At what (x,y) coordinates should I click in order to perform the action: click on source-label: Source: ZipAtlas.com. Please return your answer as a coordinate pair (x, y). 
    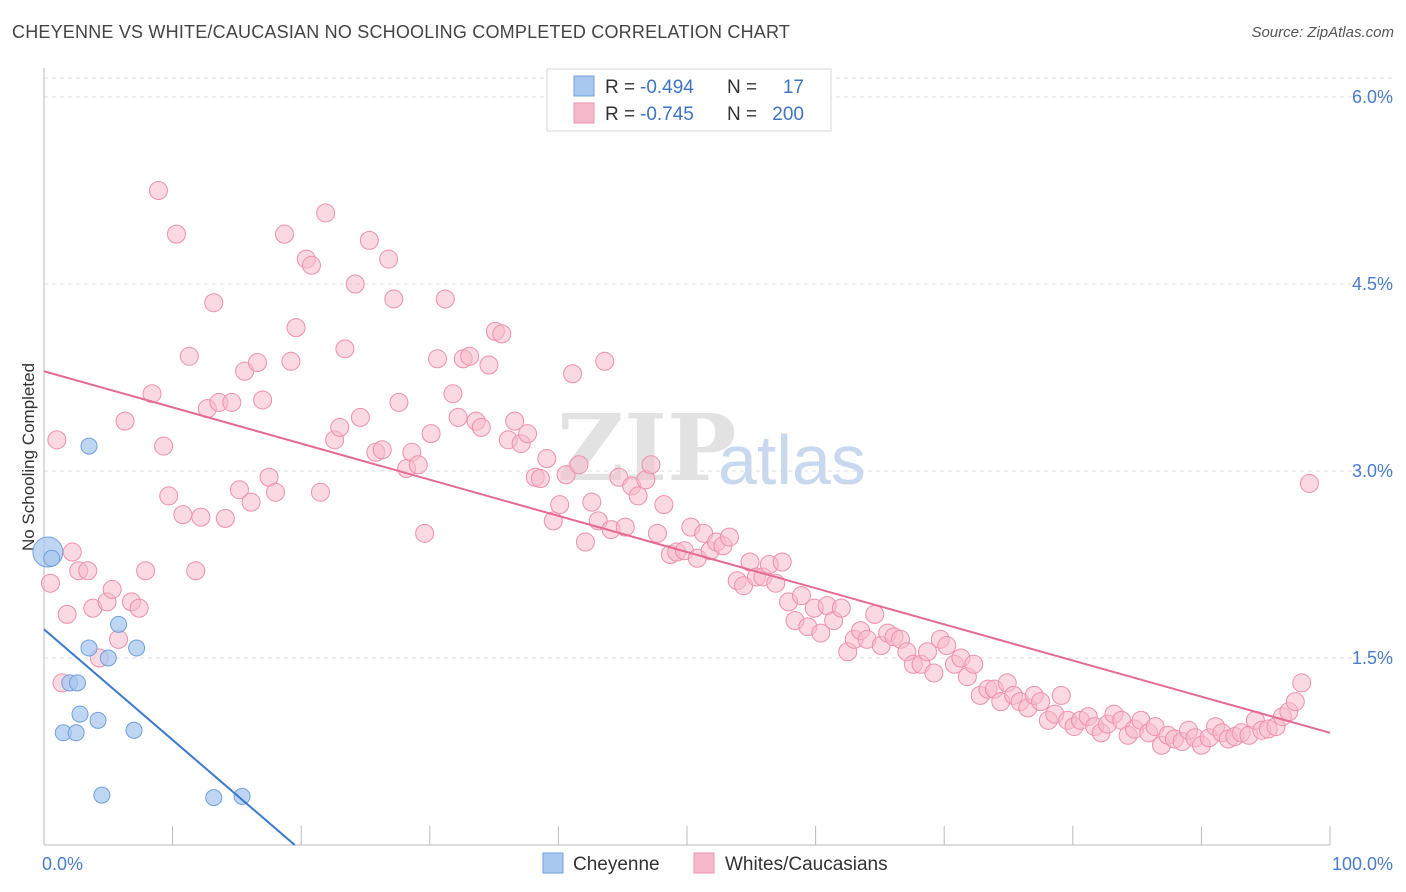
    Looking at the image, I should click on (1322, 32).